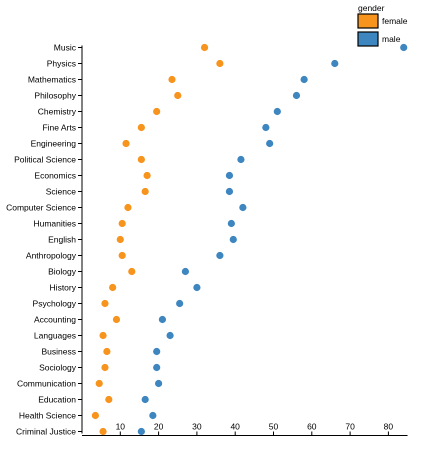 The height and width of the screenshot is (464, 427). What do you see at coordinates (245, 429) in the screenshot?
I see `x-axis: 10 20 30 40 50 60 70 80` at bounding box center [245, 429].